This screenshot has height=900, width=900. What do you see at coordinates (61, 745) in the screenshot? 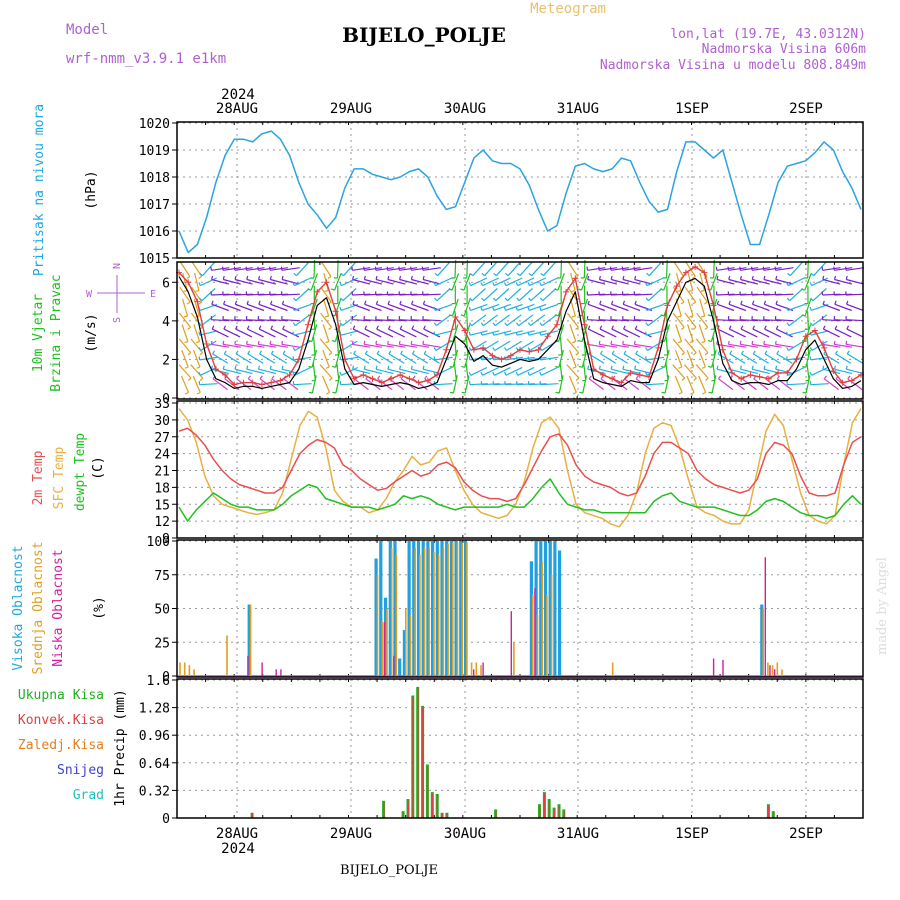
I see `precip-legend-freezing: Zaledj.Kisa` at bounding box center [61, 745].